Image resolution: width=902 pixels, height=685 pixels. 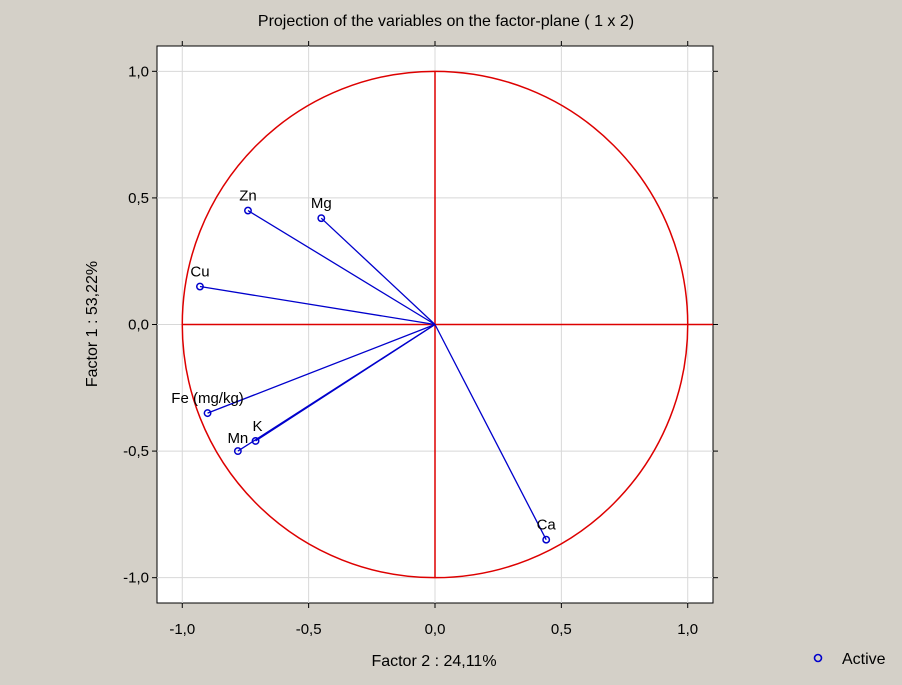 What do you see at coordinates (136, 578) in the screenshot?
I see `y-tick-label: -1,0` at bounding box center [136, 578].